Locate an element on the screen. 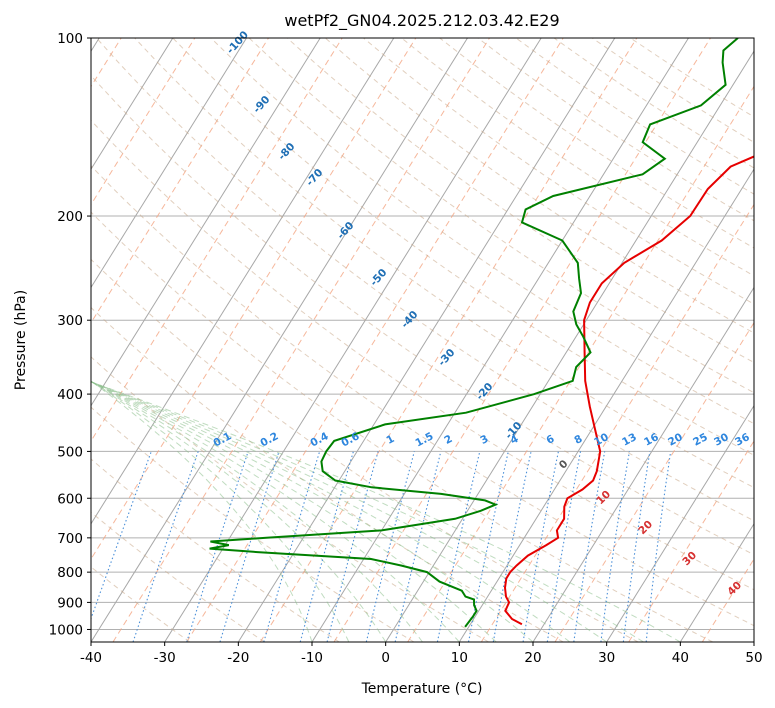 This screenshot has height=708, width=775. y-tick-label: 1000 is located at coordinates (66, 630).